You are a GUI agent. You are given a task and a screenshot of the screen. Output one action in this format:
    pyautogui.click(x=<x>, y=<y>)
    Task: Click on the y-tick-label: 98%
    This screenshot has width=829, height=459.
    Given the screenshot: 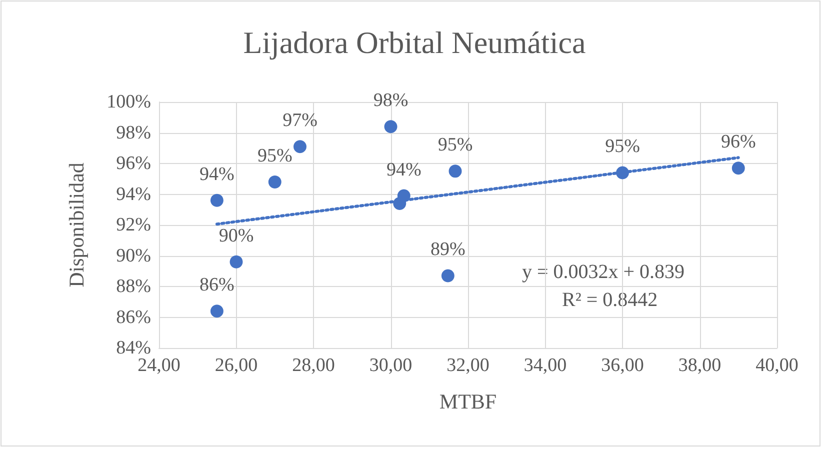 What is the action you would take?
    pyautogui.click(x=134, y=133)
    